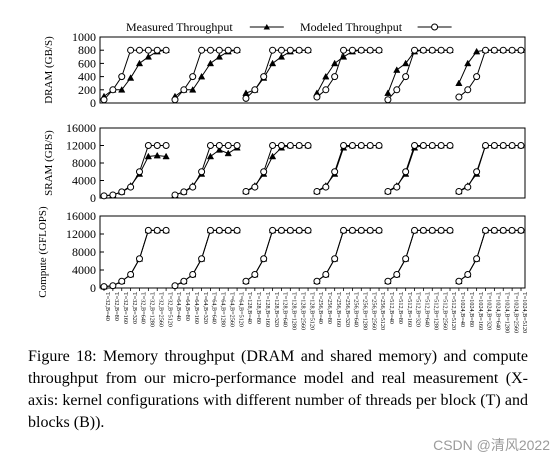 Image resolution: width=558 pixels, height=461 pixels. What do you see at coordinates (125, 308) in the screenshot?
I see `x-tick-label: T=32,B=160` at bounding box center [125, 308].